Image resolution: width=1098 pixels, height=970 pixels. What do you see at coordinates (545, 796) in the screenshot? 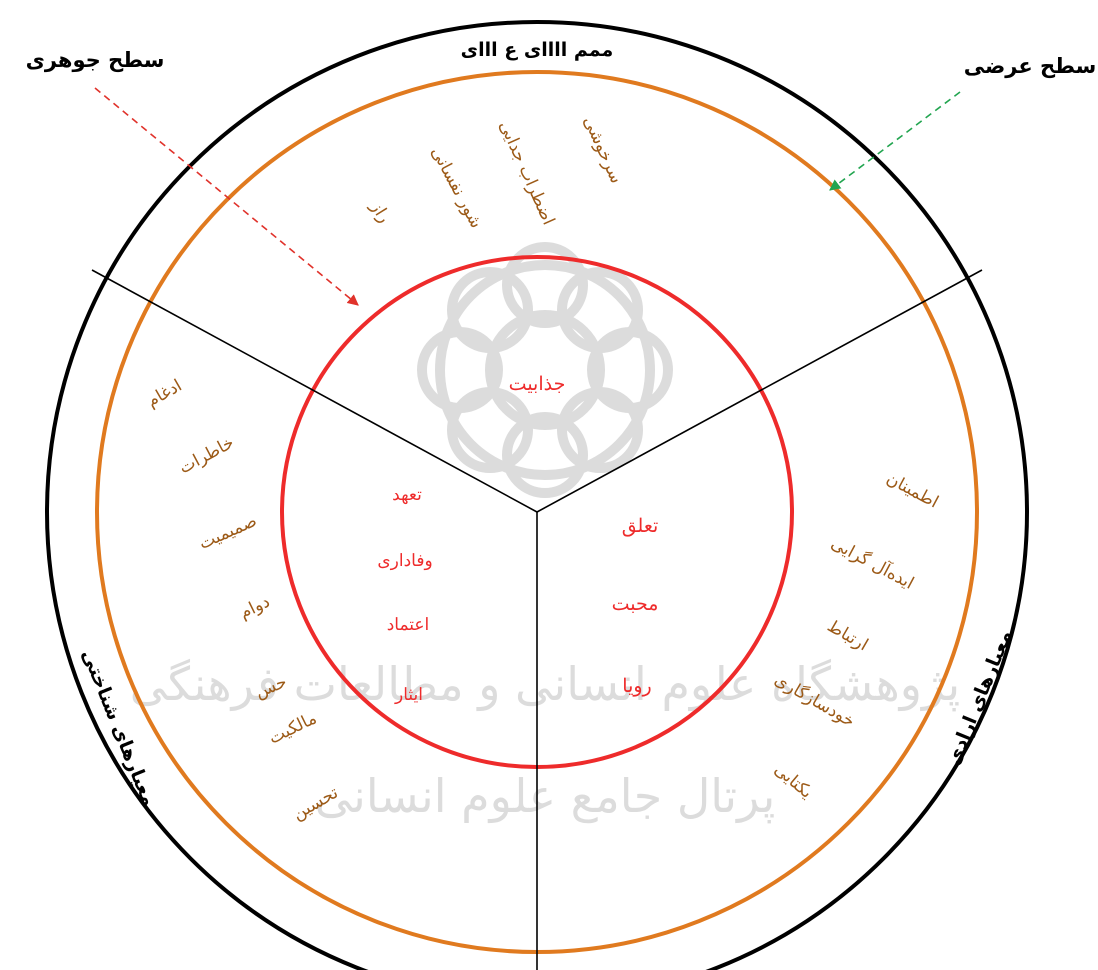
I see `watermark-text-line2: پرتال جامع علوم انسانی` at bounding box center [545, 796].